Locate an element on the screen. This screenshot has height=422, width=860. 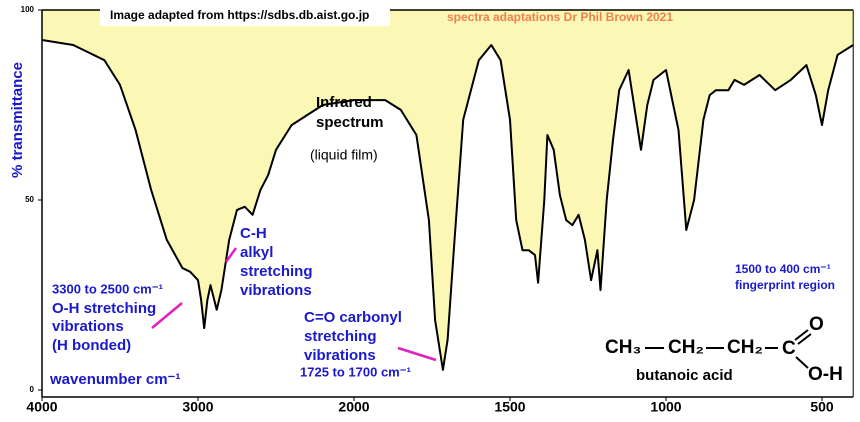
annotation: (H bonded) is located at coordinates (91, 345).